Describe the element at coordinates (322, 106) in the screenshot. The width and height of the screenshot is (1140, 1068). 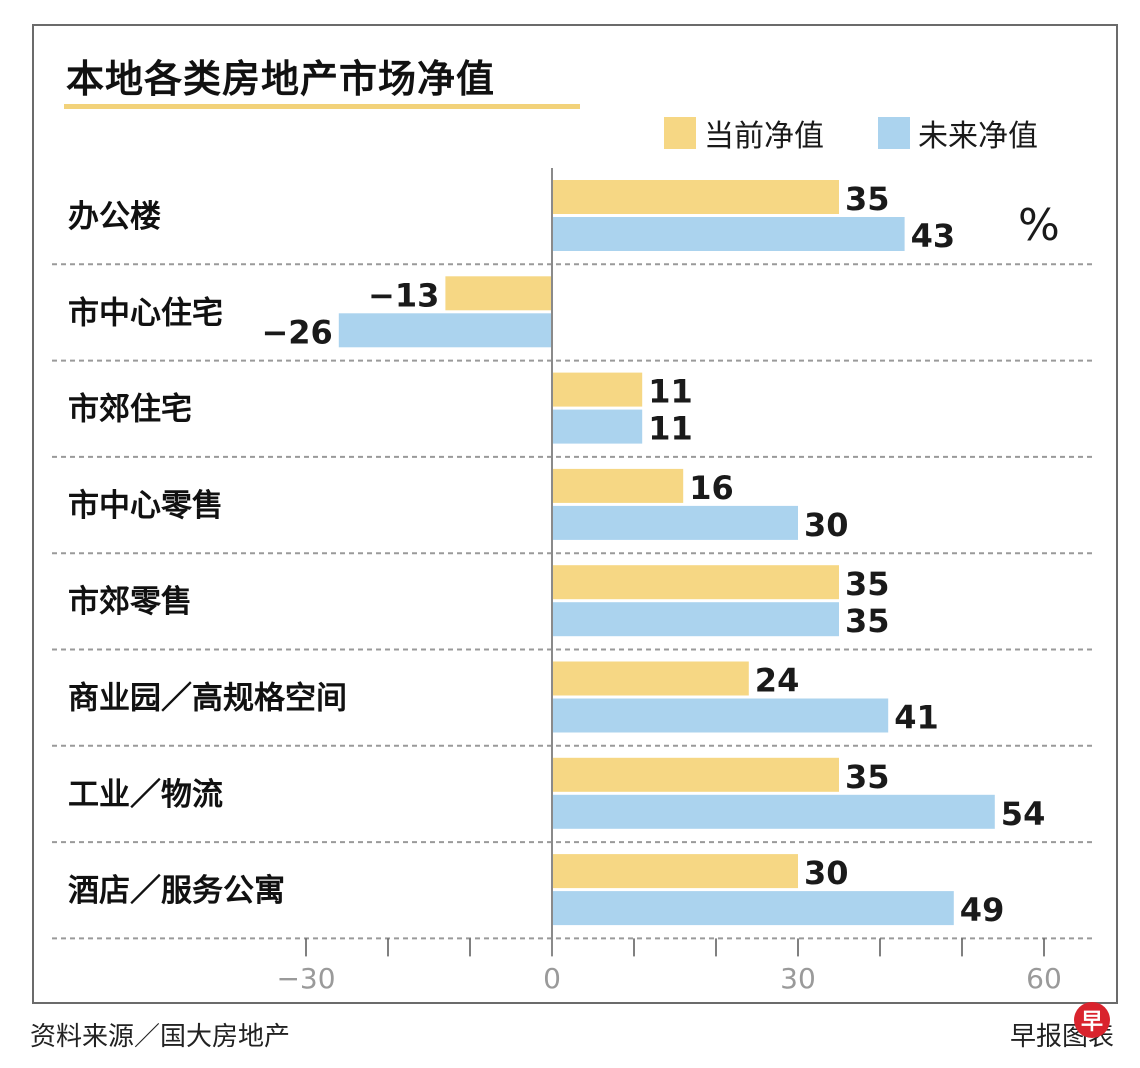
I see `title-underline` at that location.